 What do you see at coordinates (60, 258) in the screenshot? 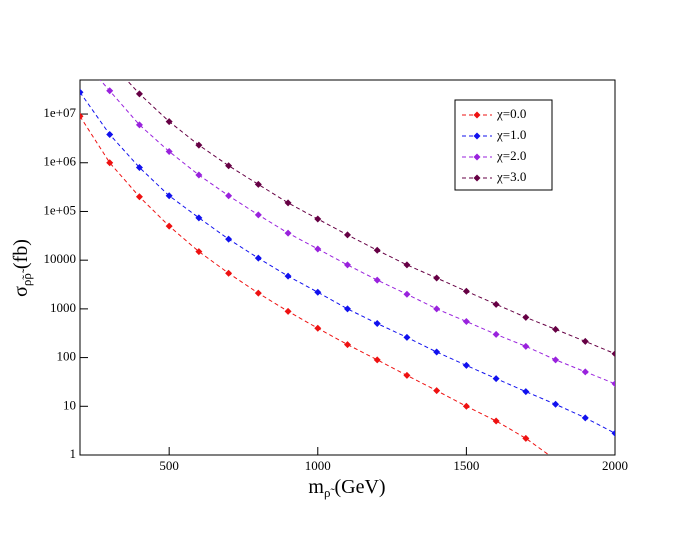
I see `y-tick-label: 10000` at bounding box center [60, 258].